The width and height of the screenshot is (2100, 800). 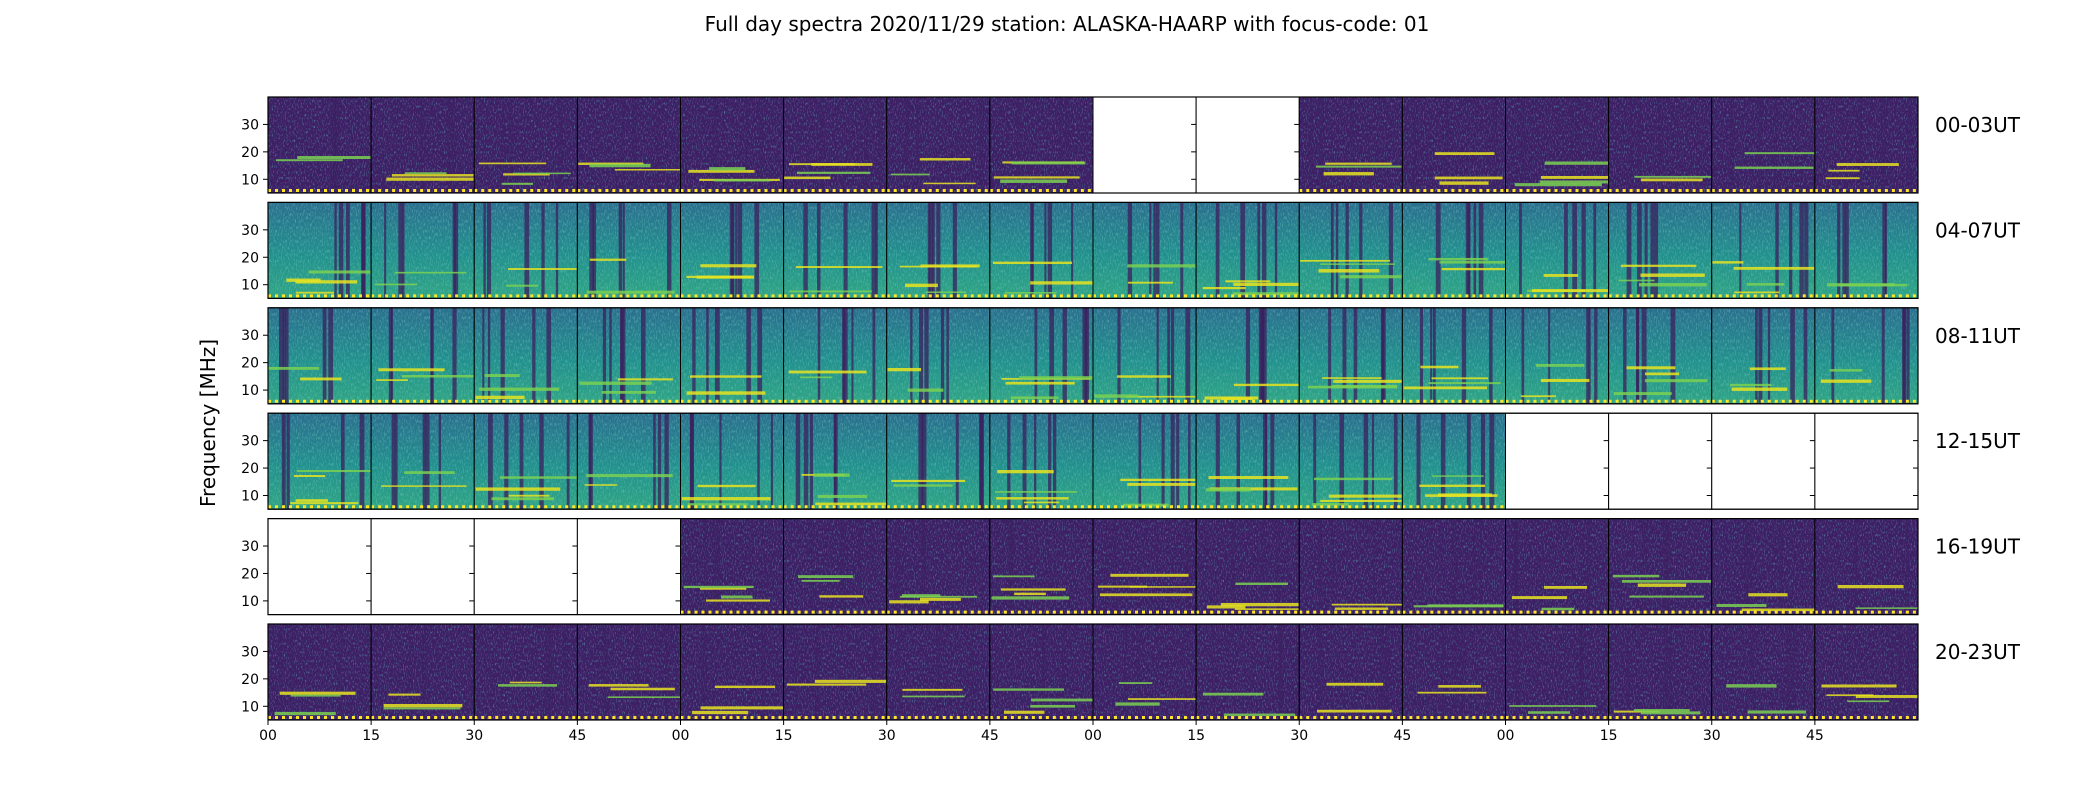 What do you see at coordinates (1978, 547) in the screenshot?
I see `row-time-label: 16-19UT` at bounding box center [1978, 547].